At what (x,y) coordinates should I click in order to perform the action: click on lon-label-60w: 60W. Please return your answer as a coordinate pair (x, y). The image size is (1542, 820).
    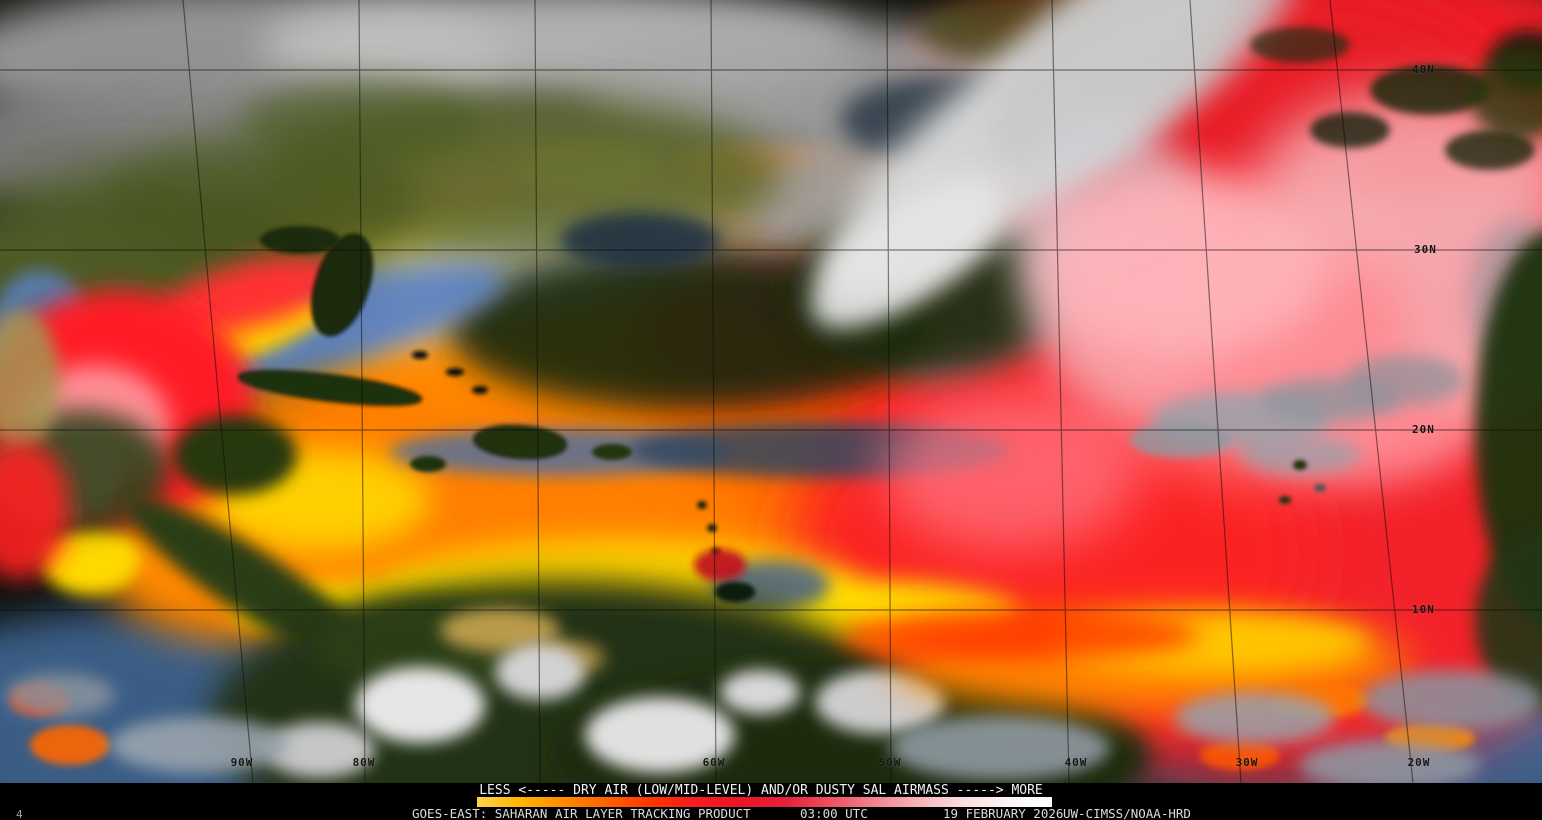
    Looking at the image, I should click on (714, 762).